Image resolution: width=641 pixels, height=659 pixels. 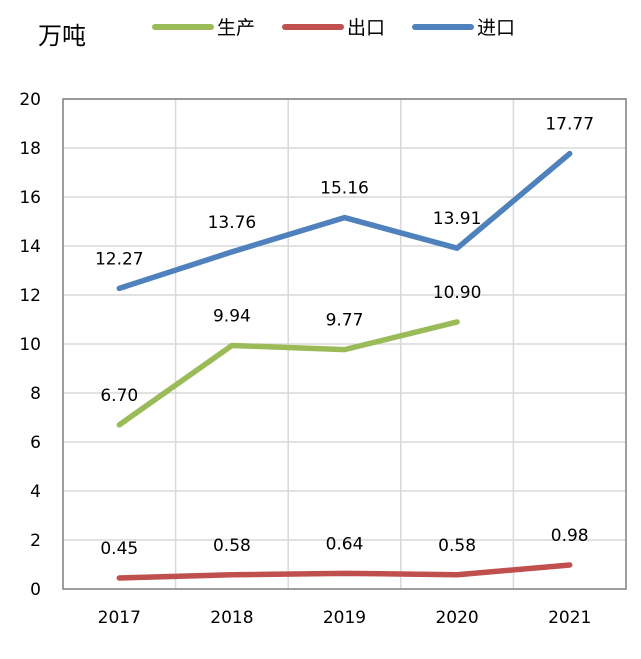 What do you see at coordinates (457, 293) in the screenshot?
I see `data-label: 10.90` at bounding box center [457, 293].